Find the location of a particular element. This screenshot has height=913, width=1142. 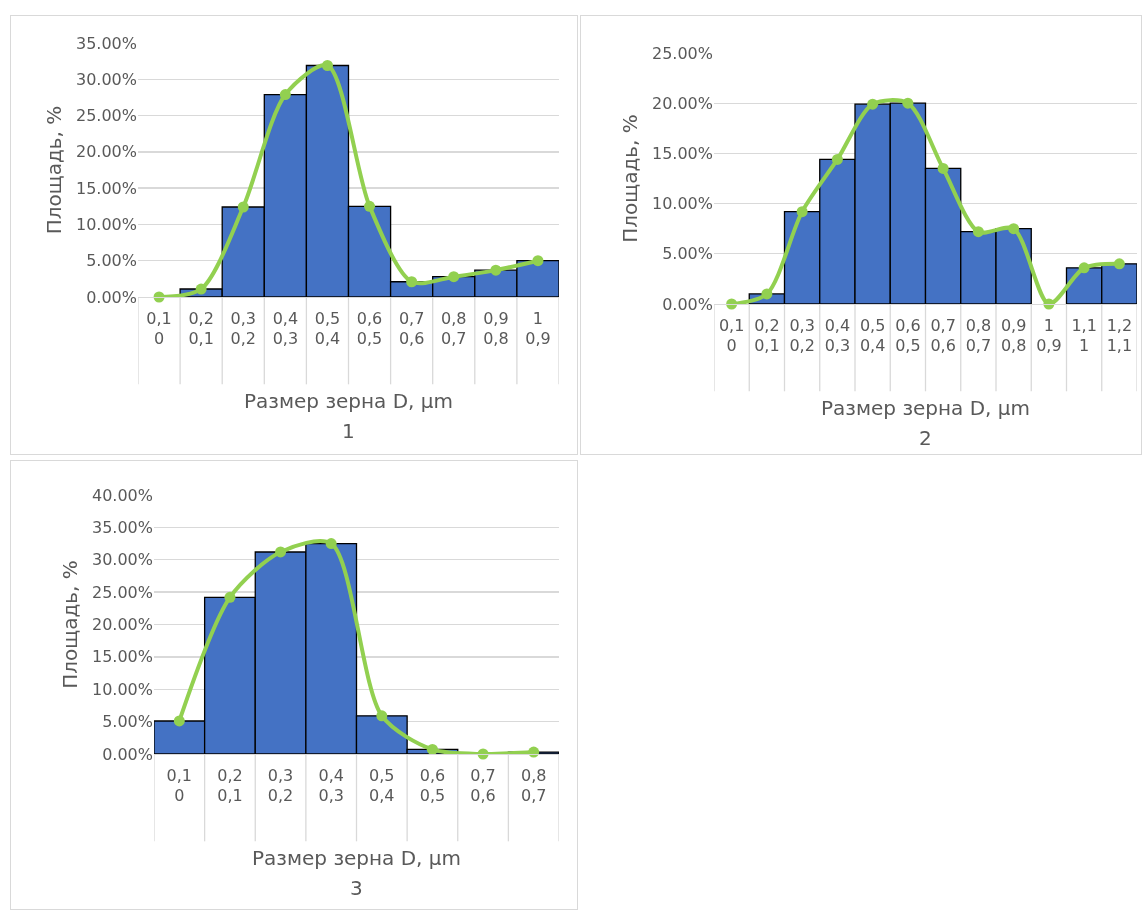

x-tick-label: 1,2 1,1 is located at coordinates (1119, 335).